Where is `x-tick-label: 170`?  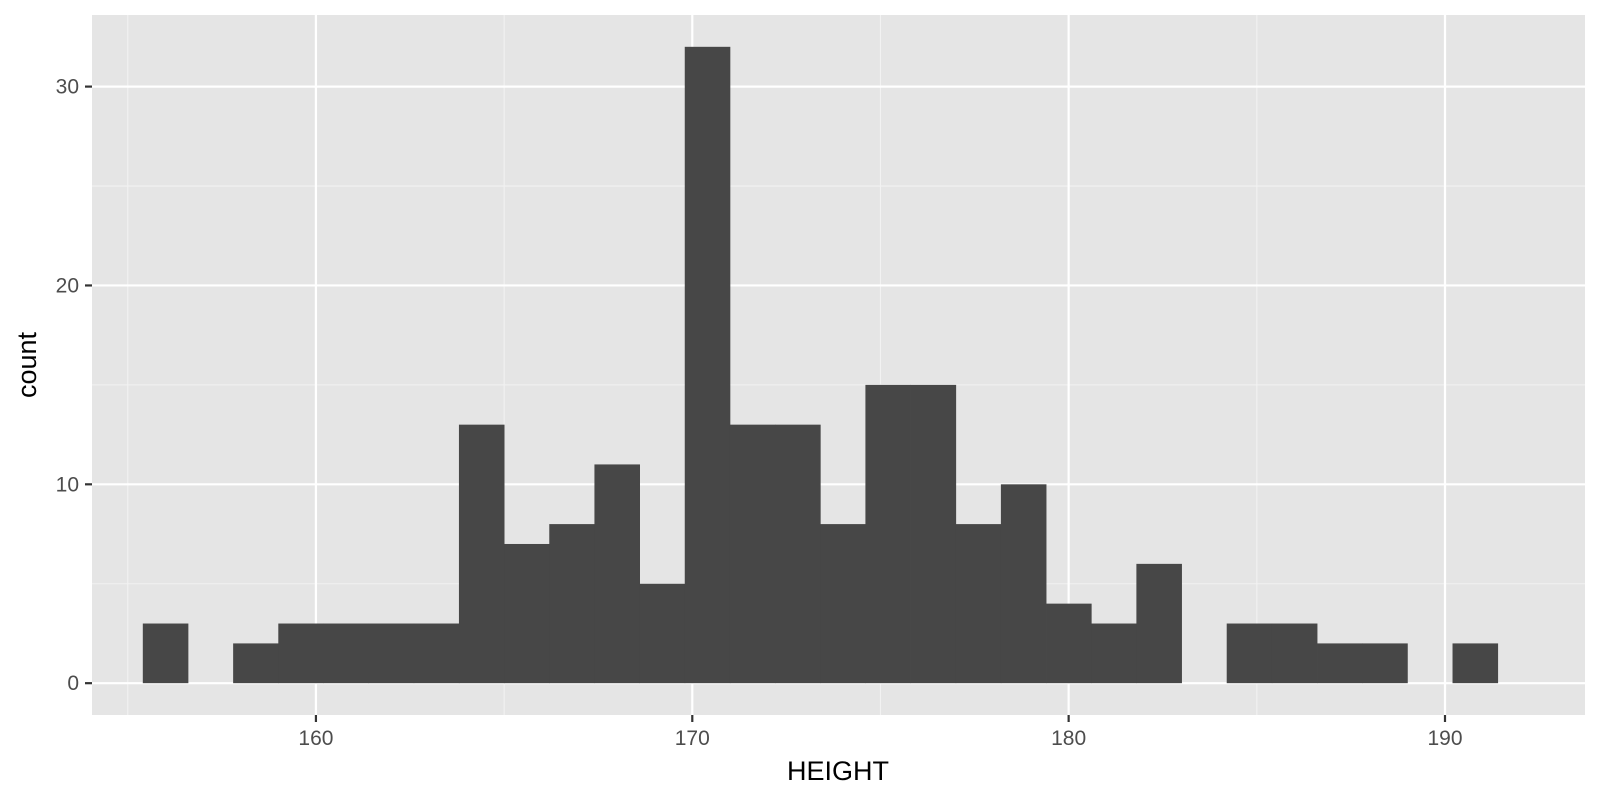 x-tick-label: 170 is located at coordinates (692, 738).